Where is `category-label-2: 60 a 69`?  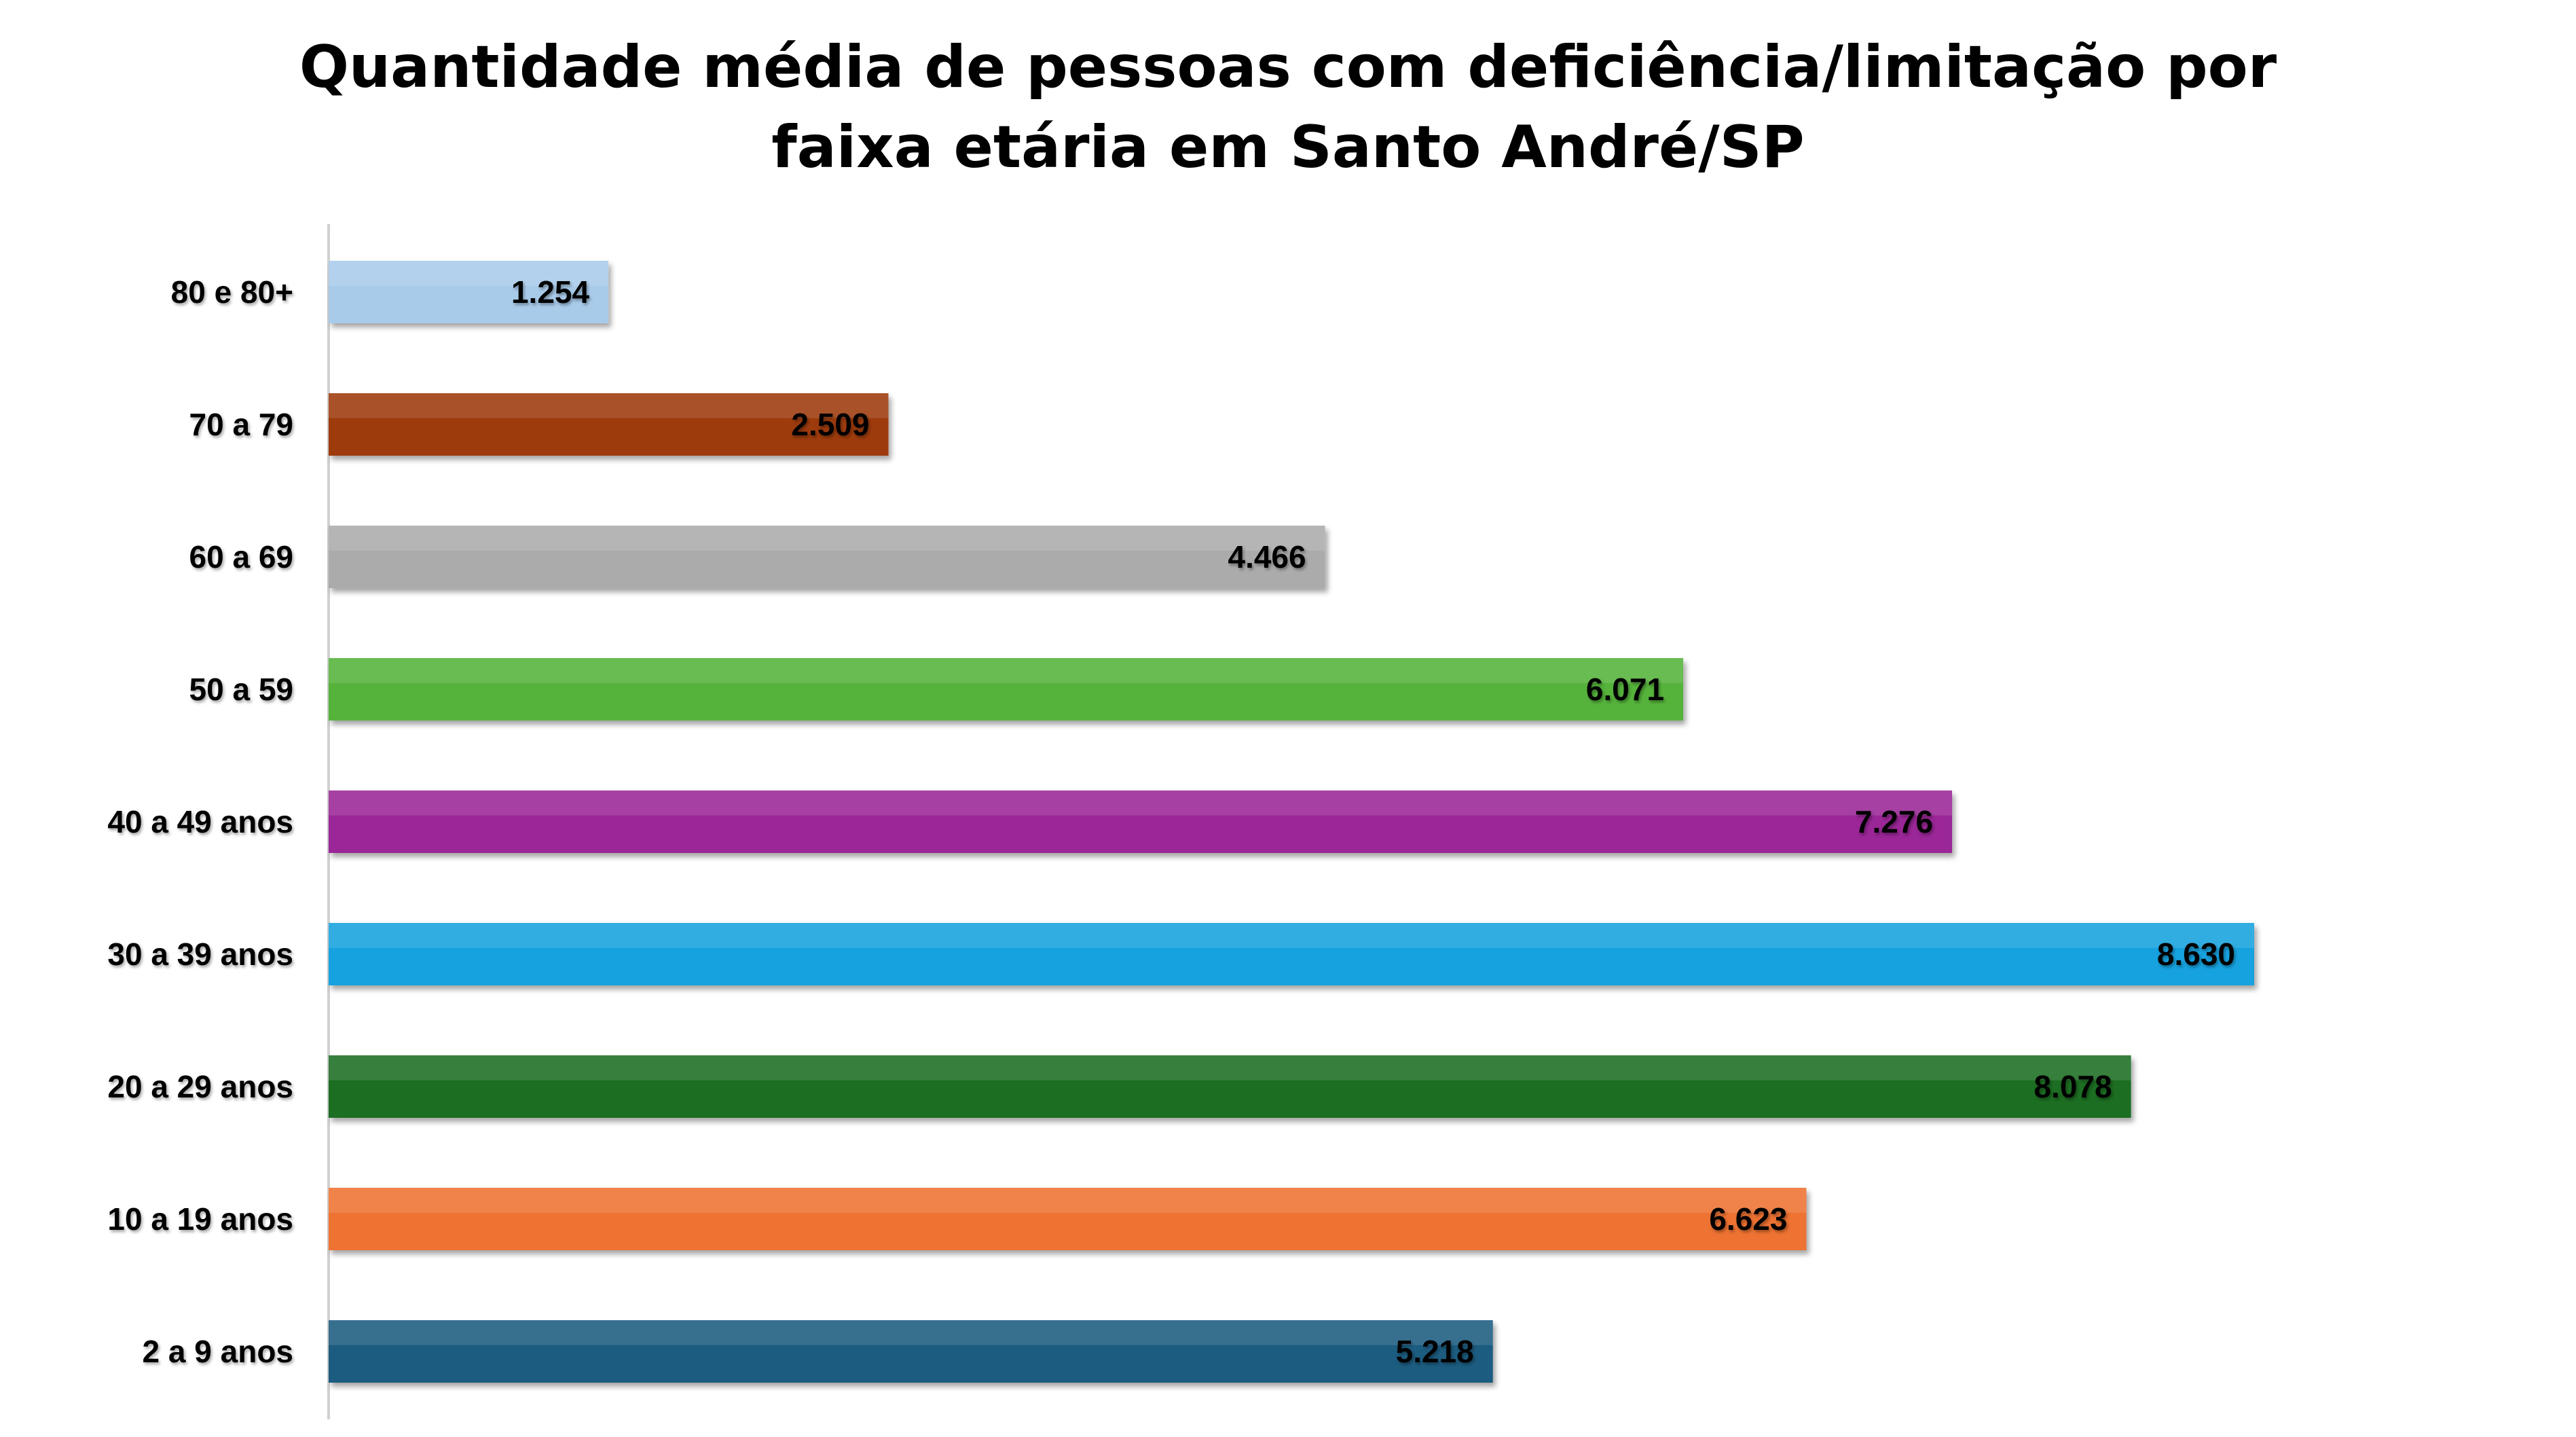
category-label-2: 60 a 69 is located at coordinates (241, 557).